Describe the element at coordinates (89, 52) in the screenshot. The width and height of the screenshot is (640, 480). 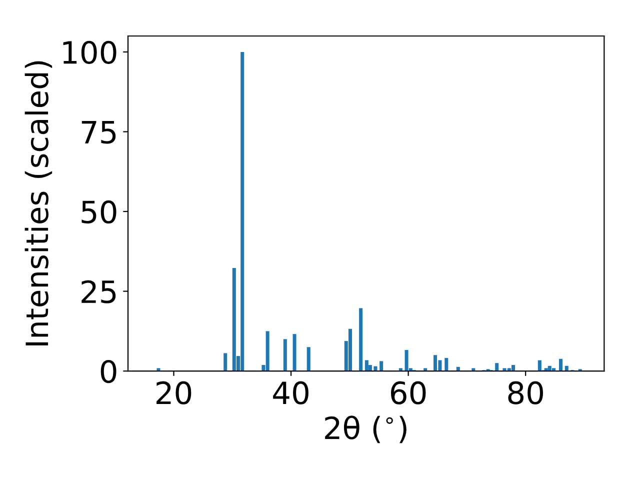
I see `y-tick-label: 100` at that location.